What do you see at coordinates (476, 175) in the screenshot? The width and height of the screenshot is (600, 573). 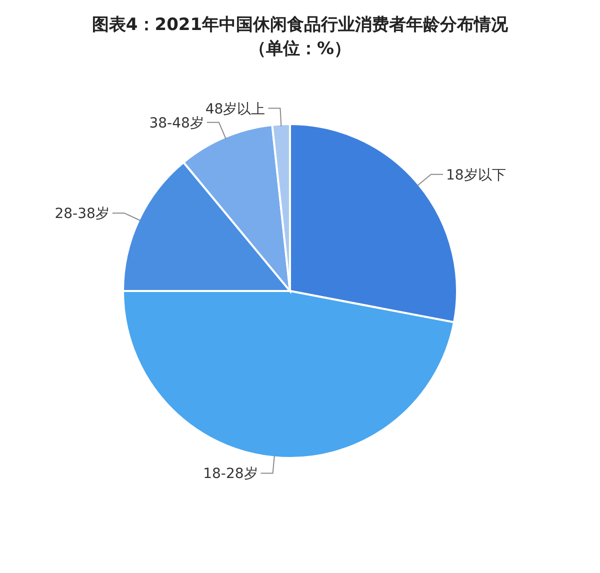 I see `slice-label: 18岁以下` at bounding box center [476, 175].